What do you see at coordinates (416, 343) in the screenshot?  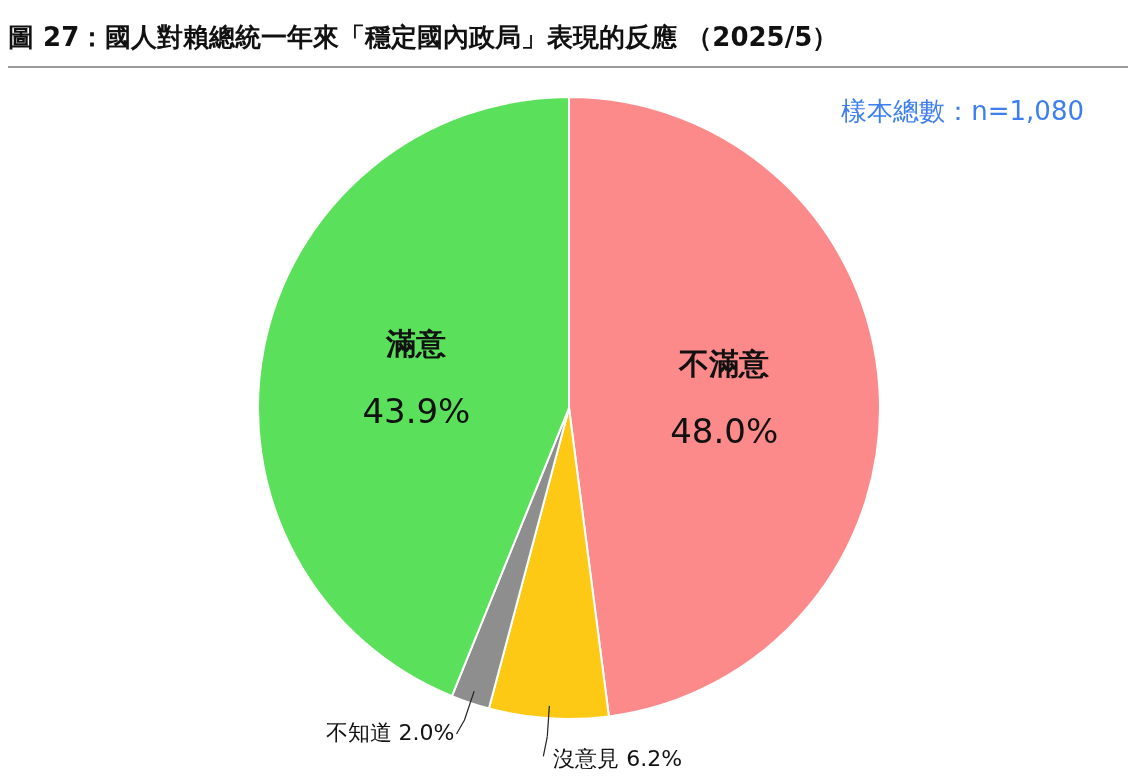 I see `slice-label: 滿意` at bounding box center [416, 343].